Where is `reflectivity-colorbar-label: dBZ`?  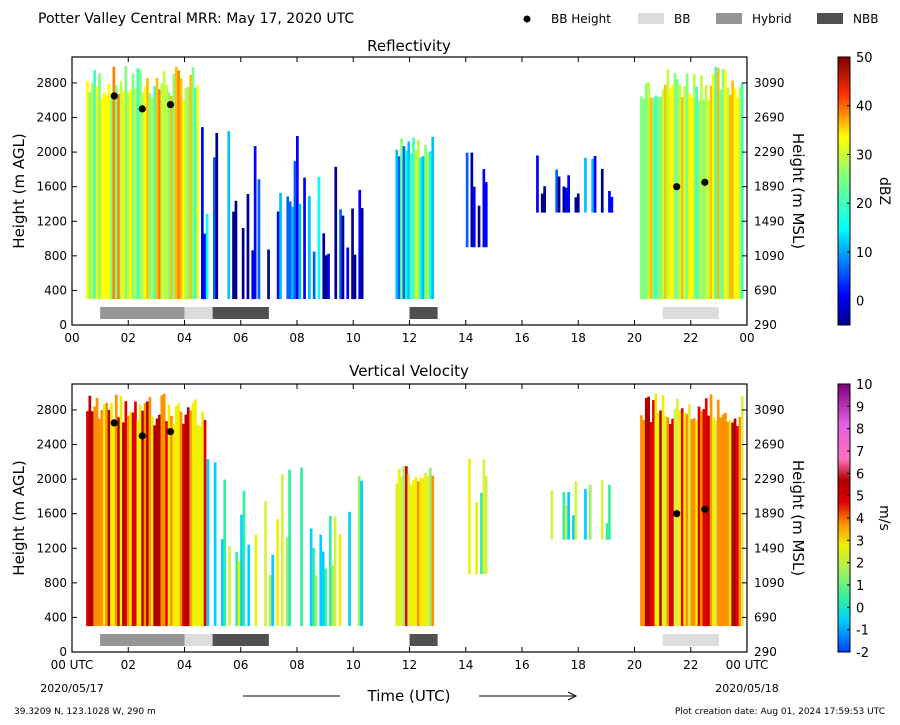 reflectivity-colorbar-label: dBZ is located at coordinates (884, 191).